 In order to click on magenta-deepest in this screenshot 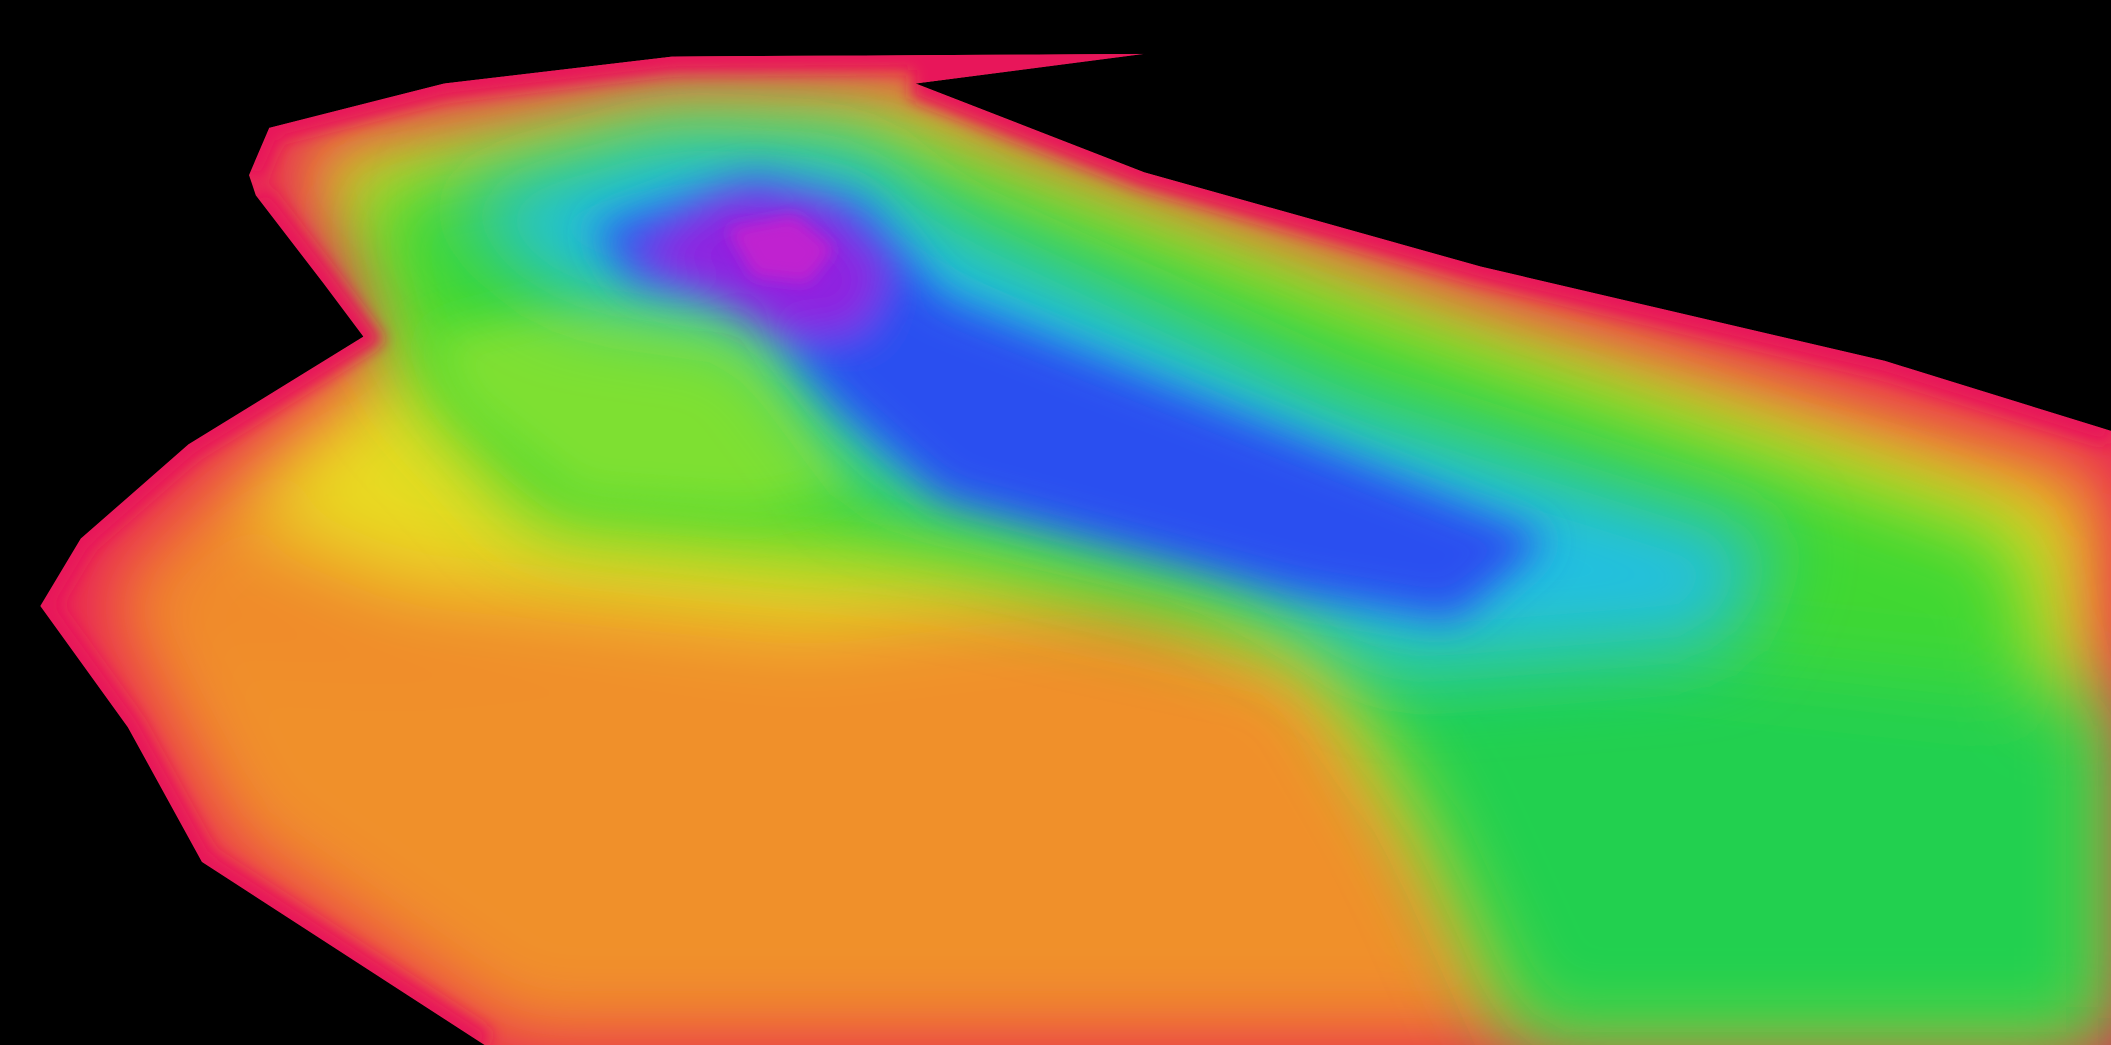, I will do `click(781, 249)`.